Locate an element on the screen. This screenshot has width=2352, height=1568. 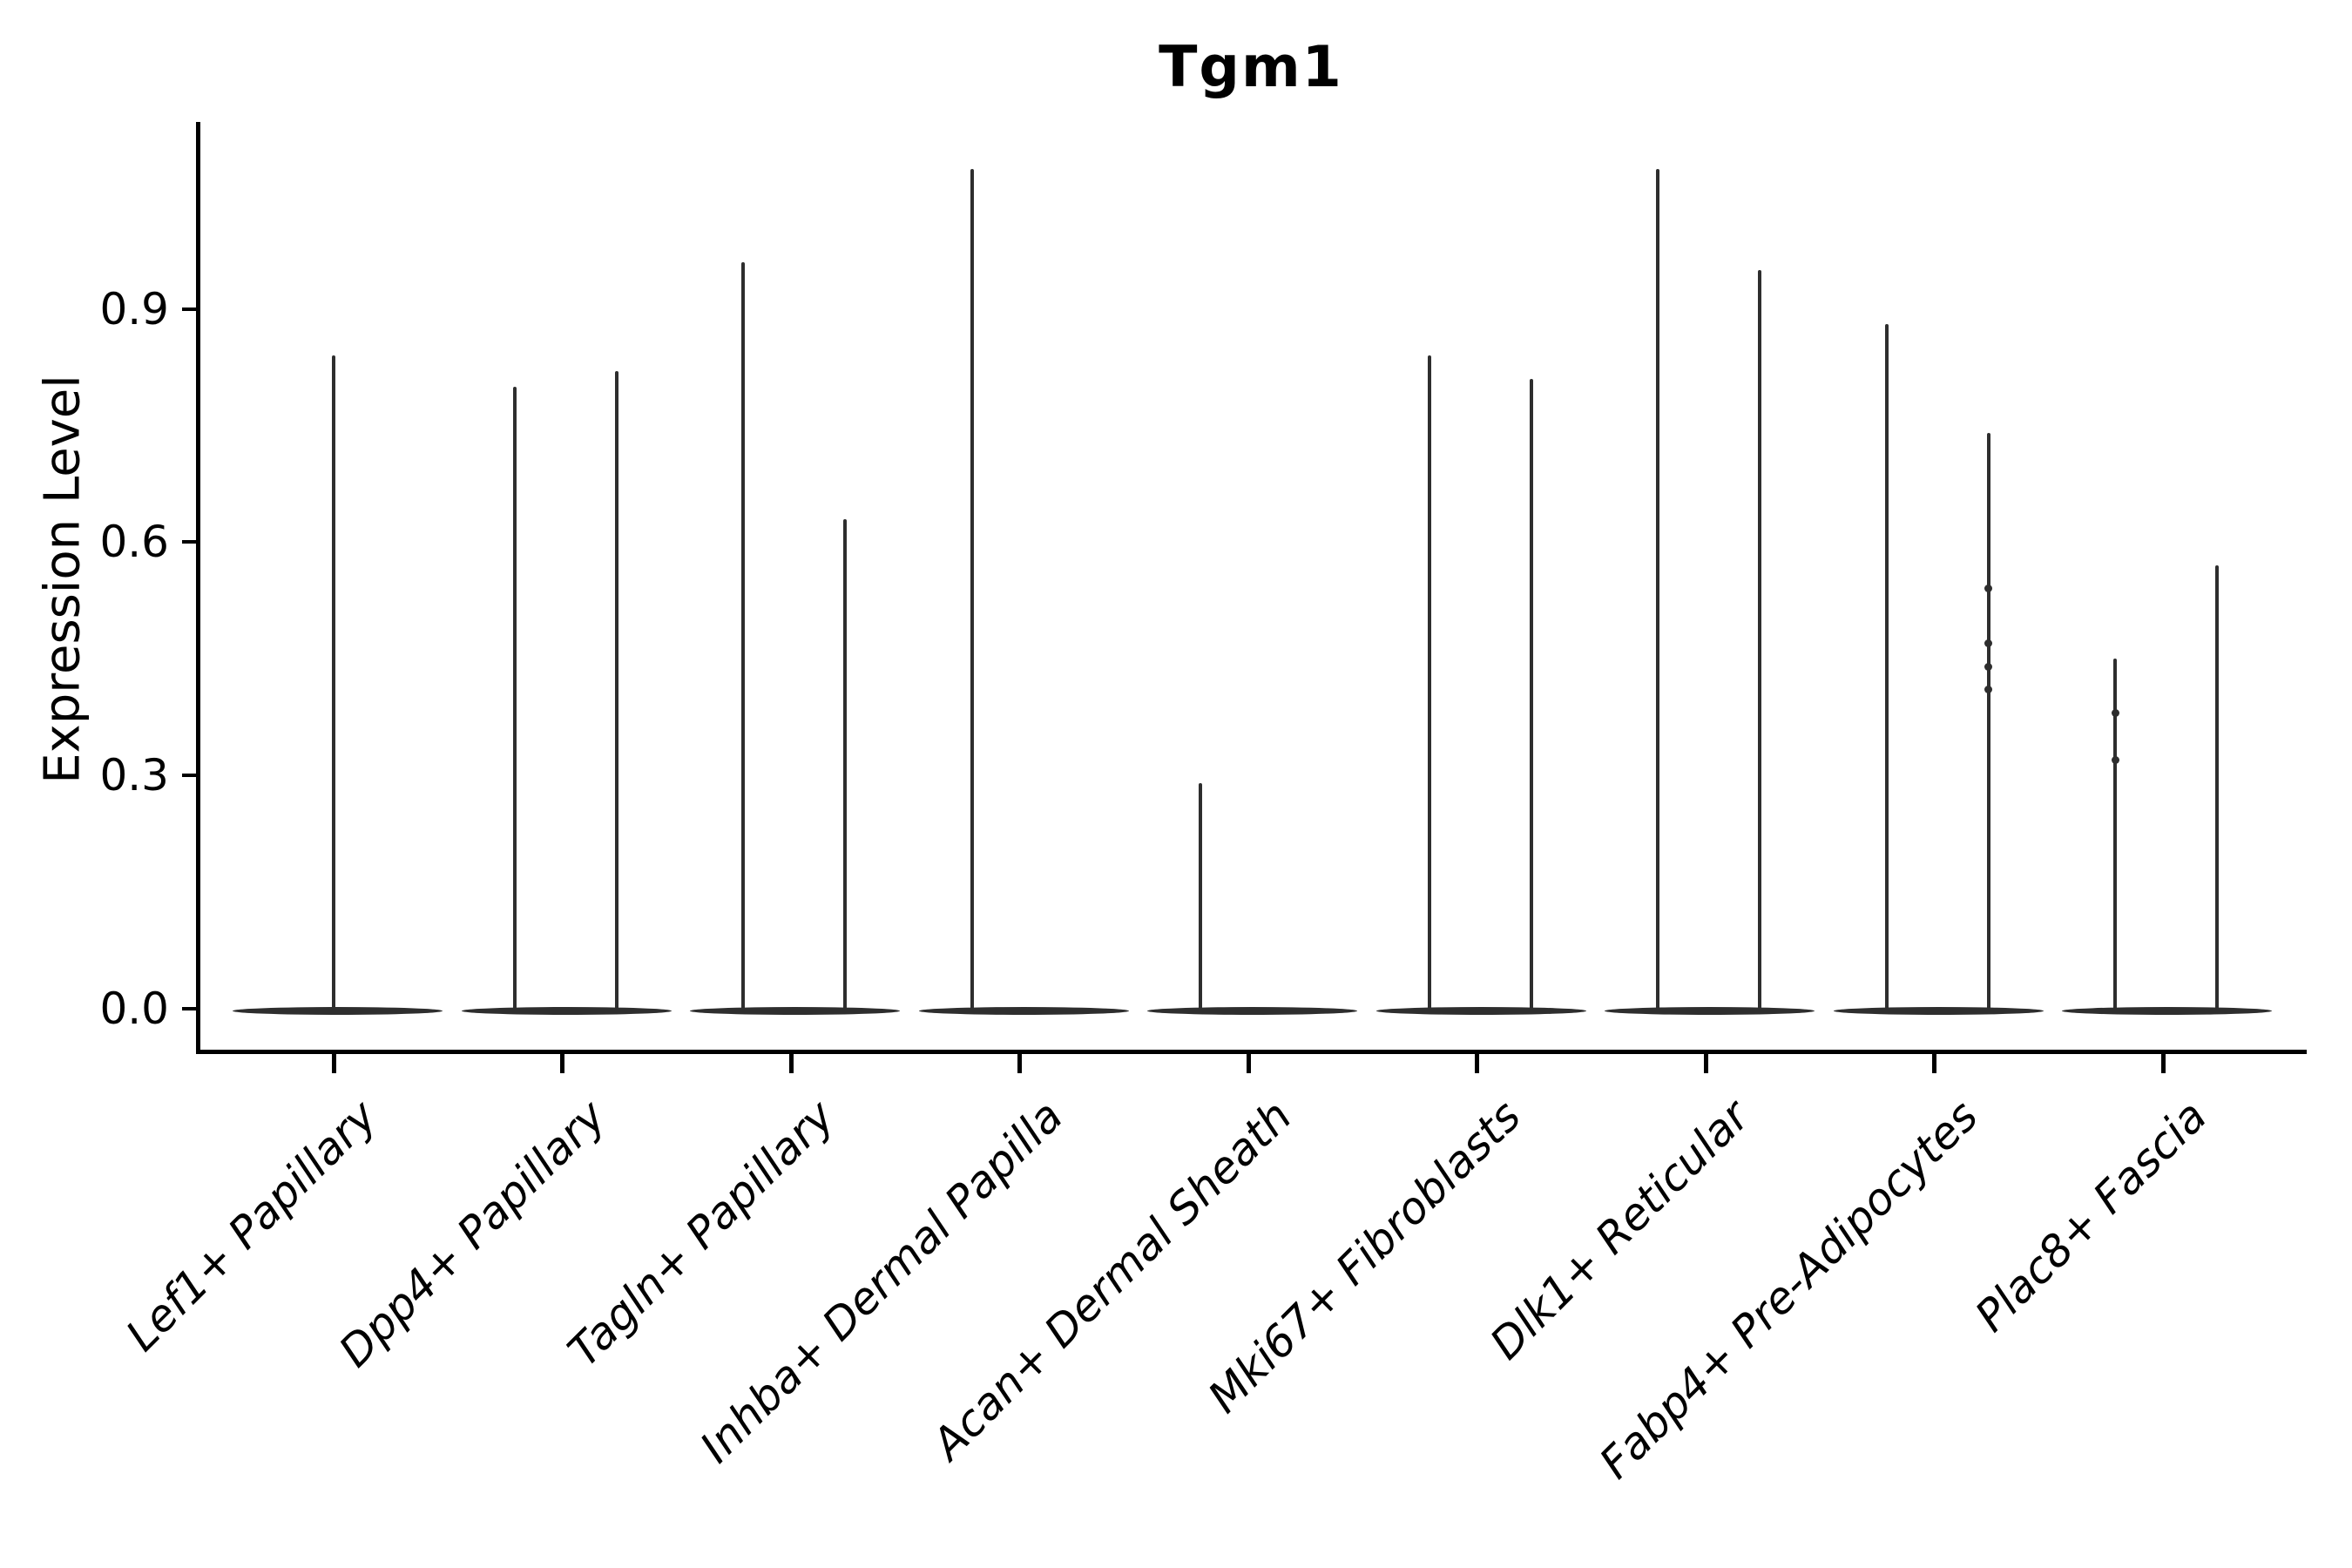
x-tick-label: Fabp4+ Pre-Adipocytes is located at coordinates (1788, 1290).